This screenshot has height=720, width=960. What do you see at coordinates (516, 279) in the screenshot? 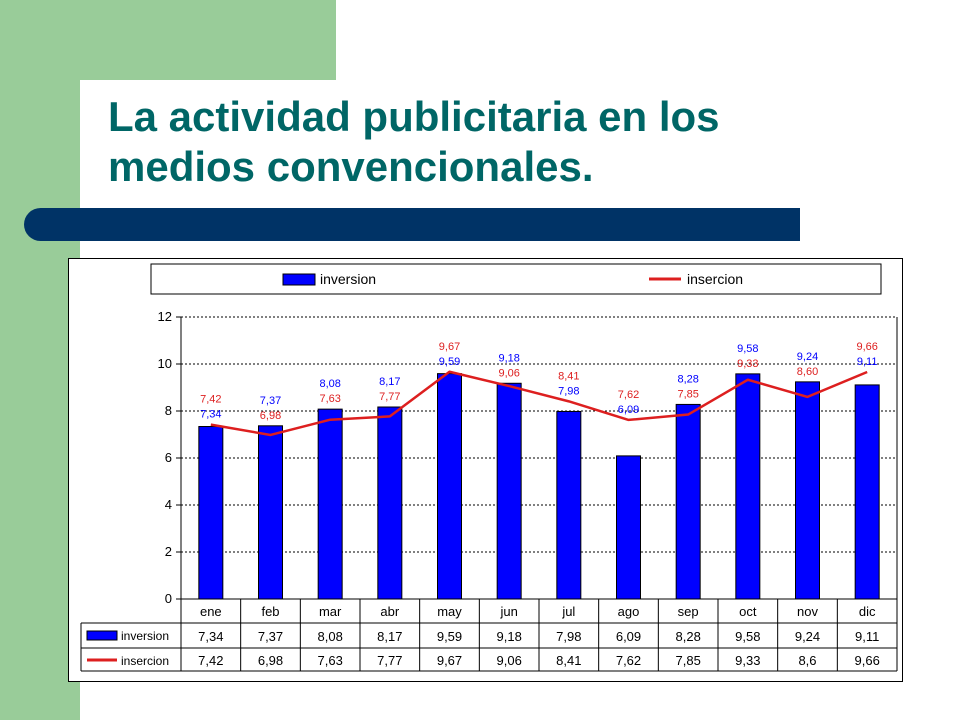
I see `legend-box` at bounding box center [516, 279].